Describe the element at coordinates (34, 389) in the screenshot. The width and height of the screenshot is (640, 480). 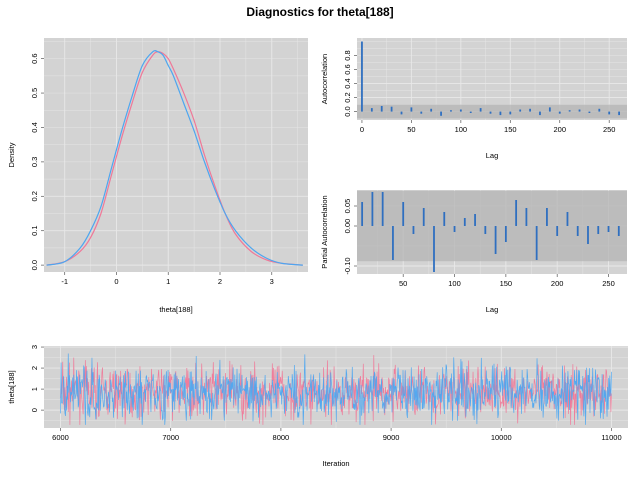
I see `y-tick-label: 1` at that location.